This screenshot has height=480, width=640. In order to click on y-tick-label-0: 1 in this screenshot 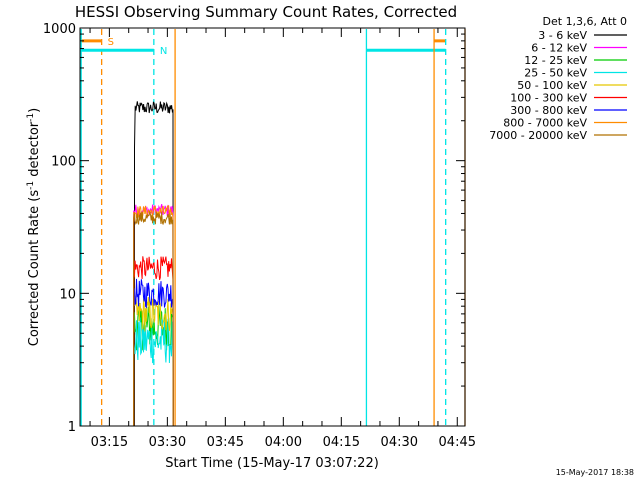, I will do `click(72, 427)`.